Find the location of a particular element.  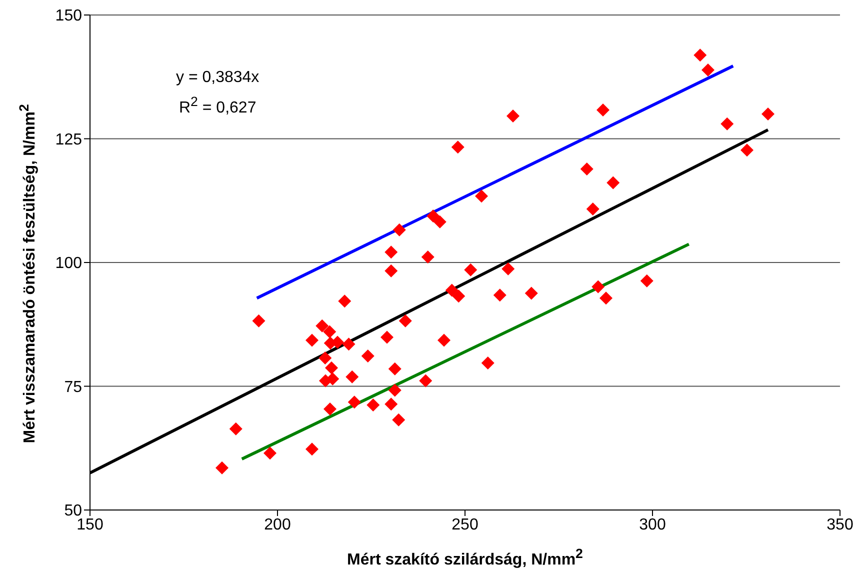

annotation: R$^{2}$ = 0,627 is located at coordinates (218, 105).